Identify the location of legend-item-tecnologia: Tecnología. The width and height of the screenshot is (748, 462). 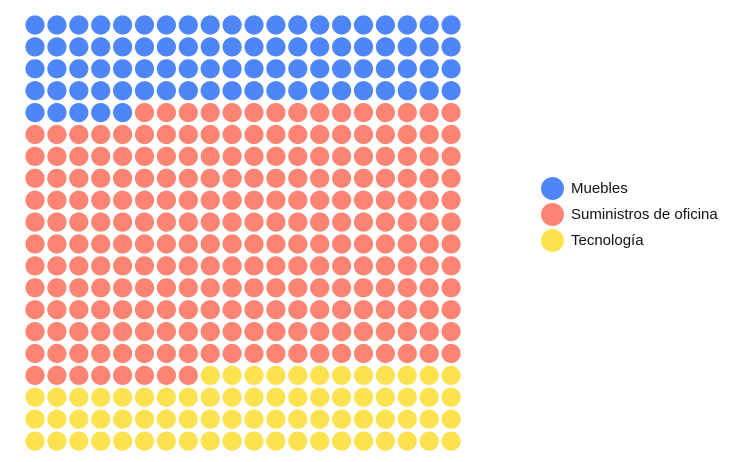
(629, 240).